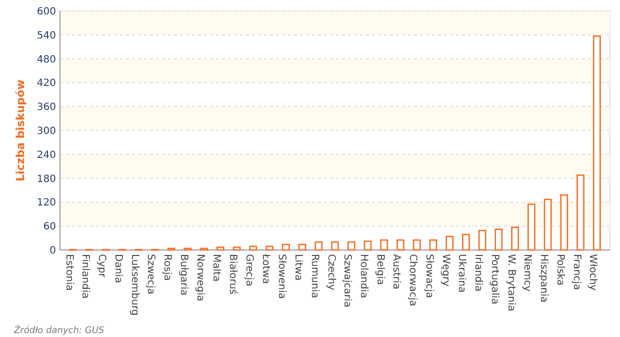  I want to click on x-tick-label: Norwegia, so click(200, 278).